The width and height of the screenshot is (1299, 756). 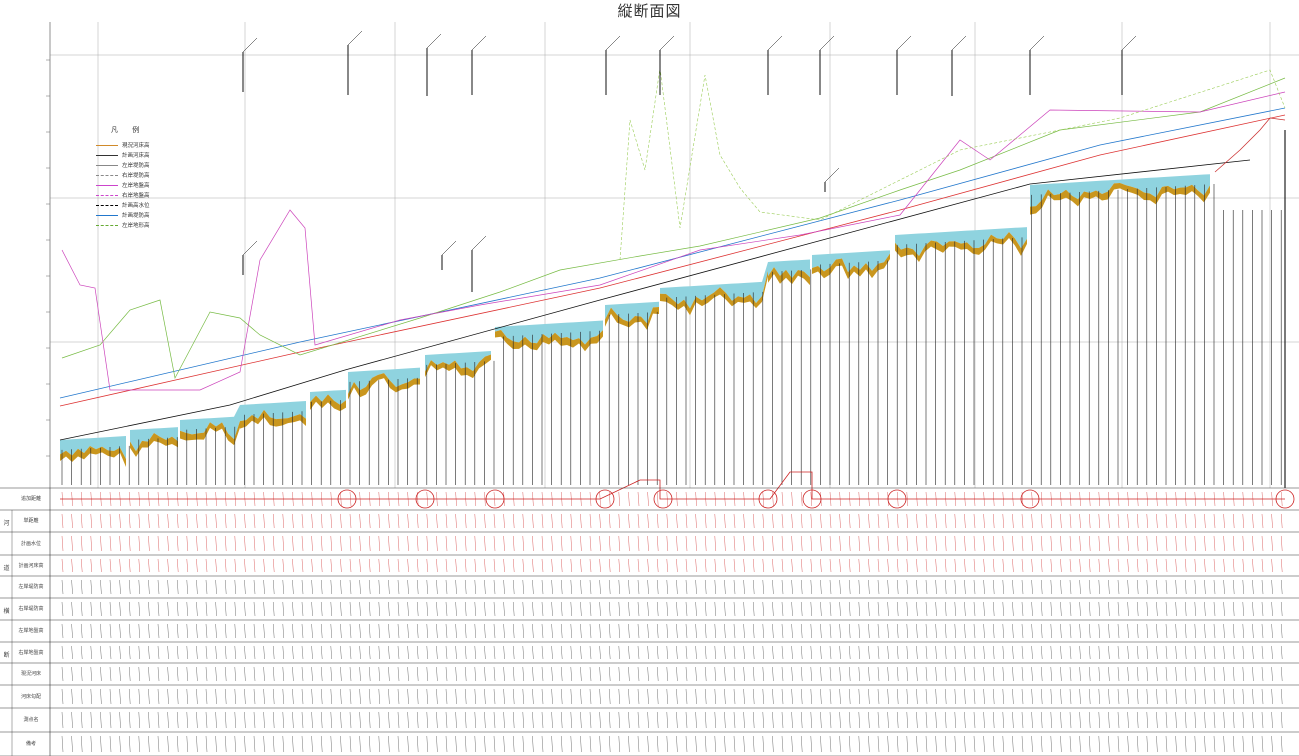 What do you see at coordinates (6, 611) in the screenshot?
I see `table-group-label: 横` at bounding box center [6, 611].